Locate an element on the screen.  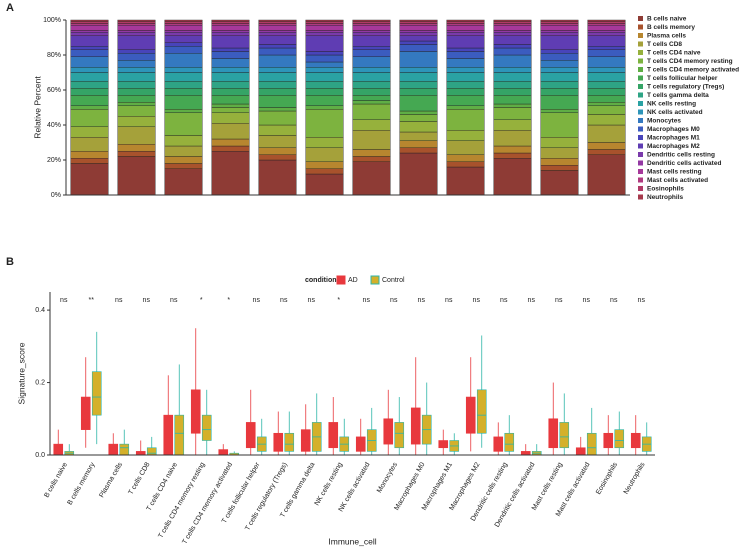
significance-label: * is located at coordinates (201, 300).